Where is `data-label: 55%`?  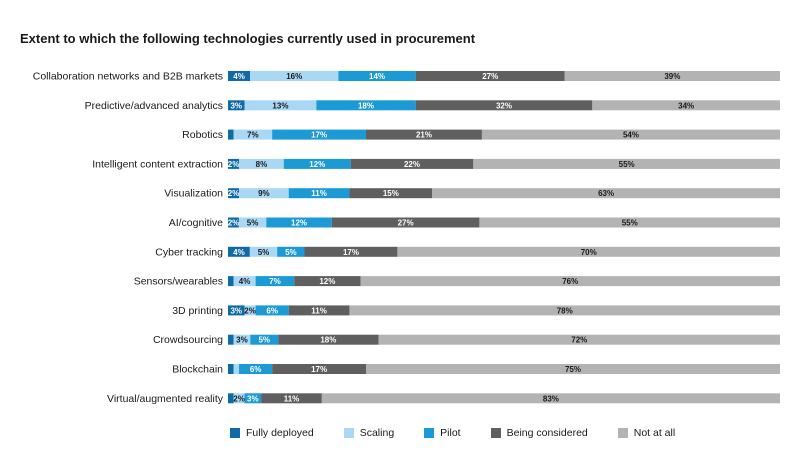 data-label: 55% is located at coordinates (627, 164).